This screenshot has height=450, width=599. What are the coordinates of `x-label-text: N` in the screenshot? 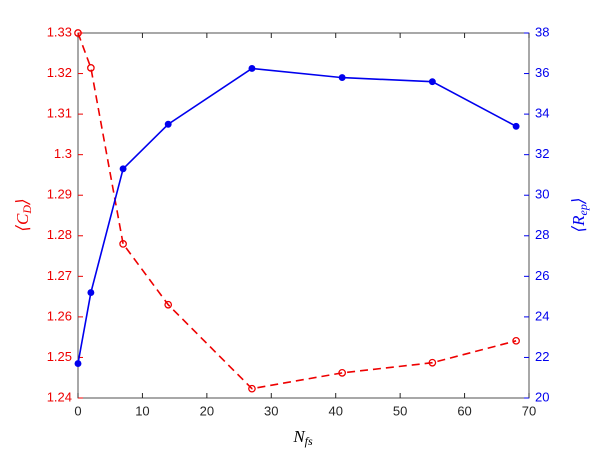 It's located at (299, 436).